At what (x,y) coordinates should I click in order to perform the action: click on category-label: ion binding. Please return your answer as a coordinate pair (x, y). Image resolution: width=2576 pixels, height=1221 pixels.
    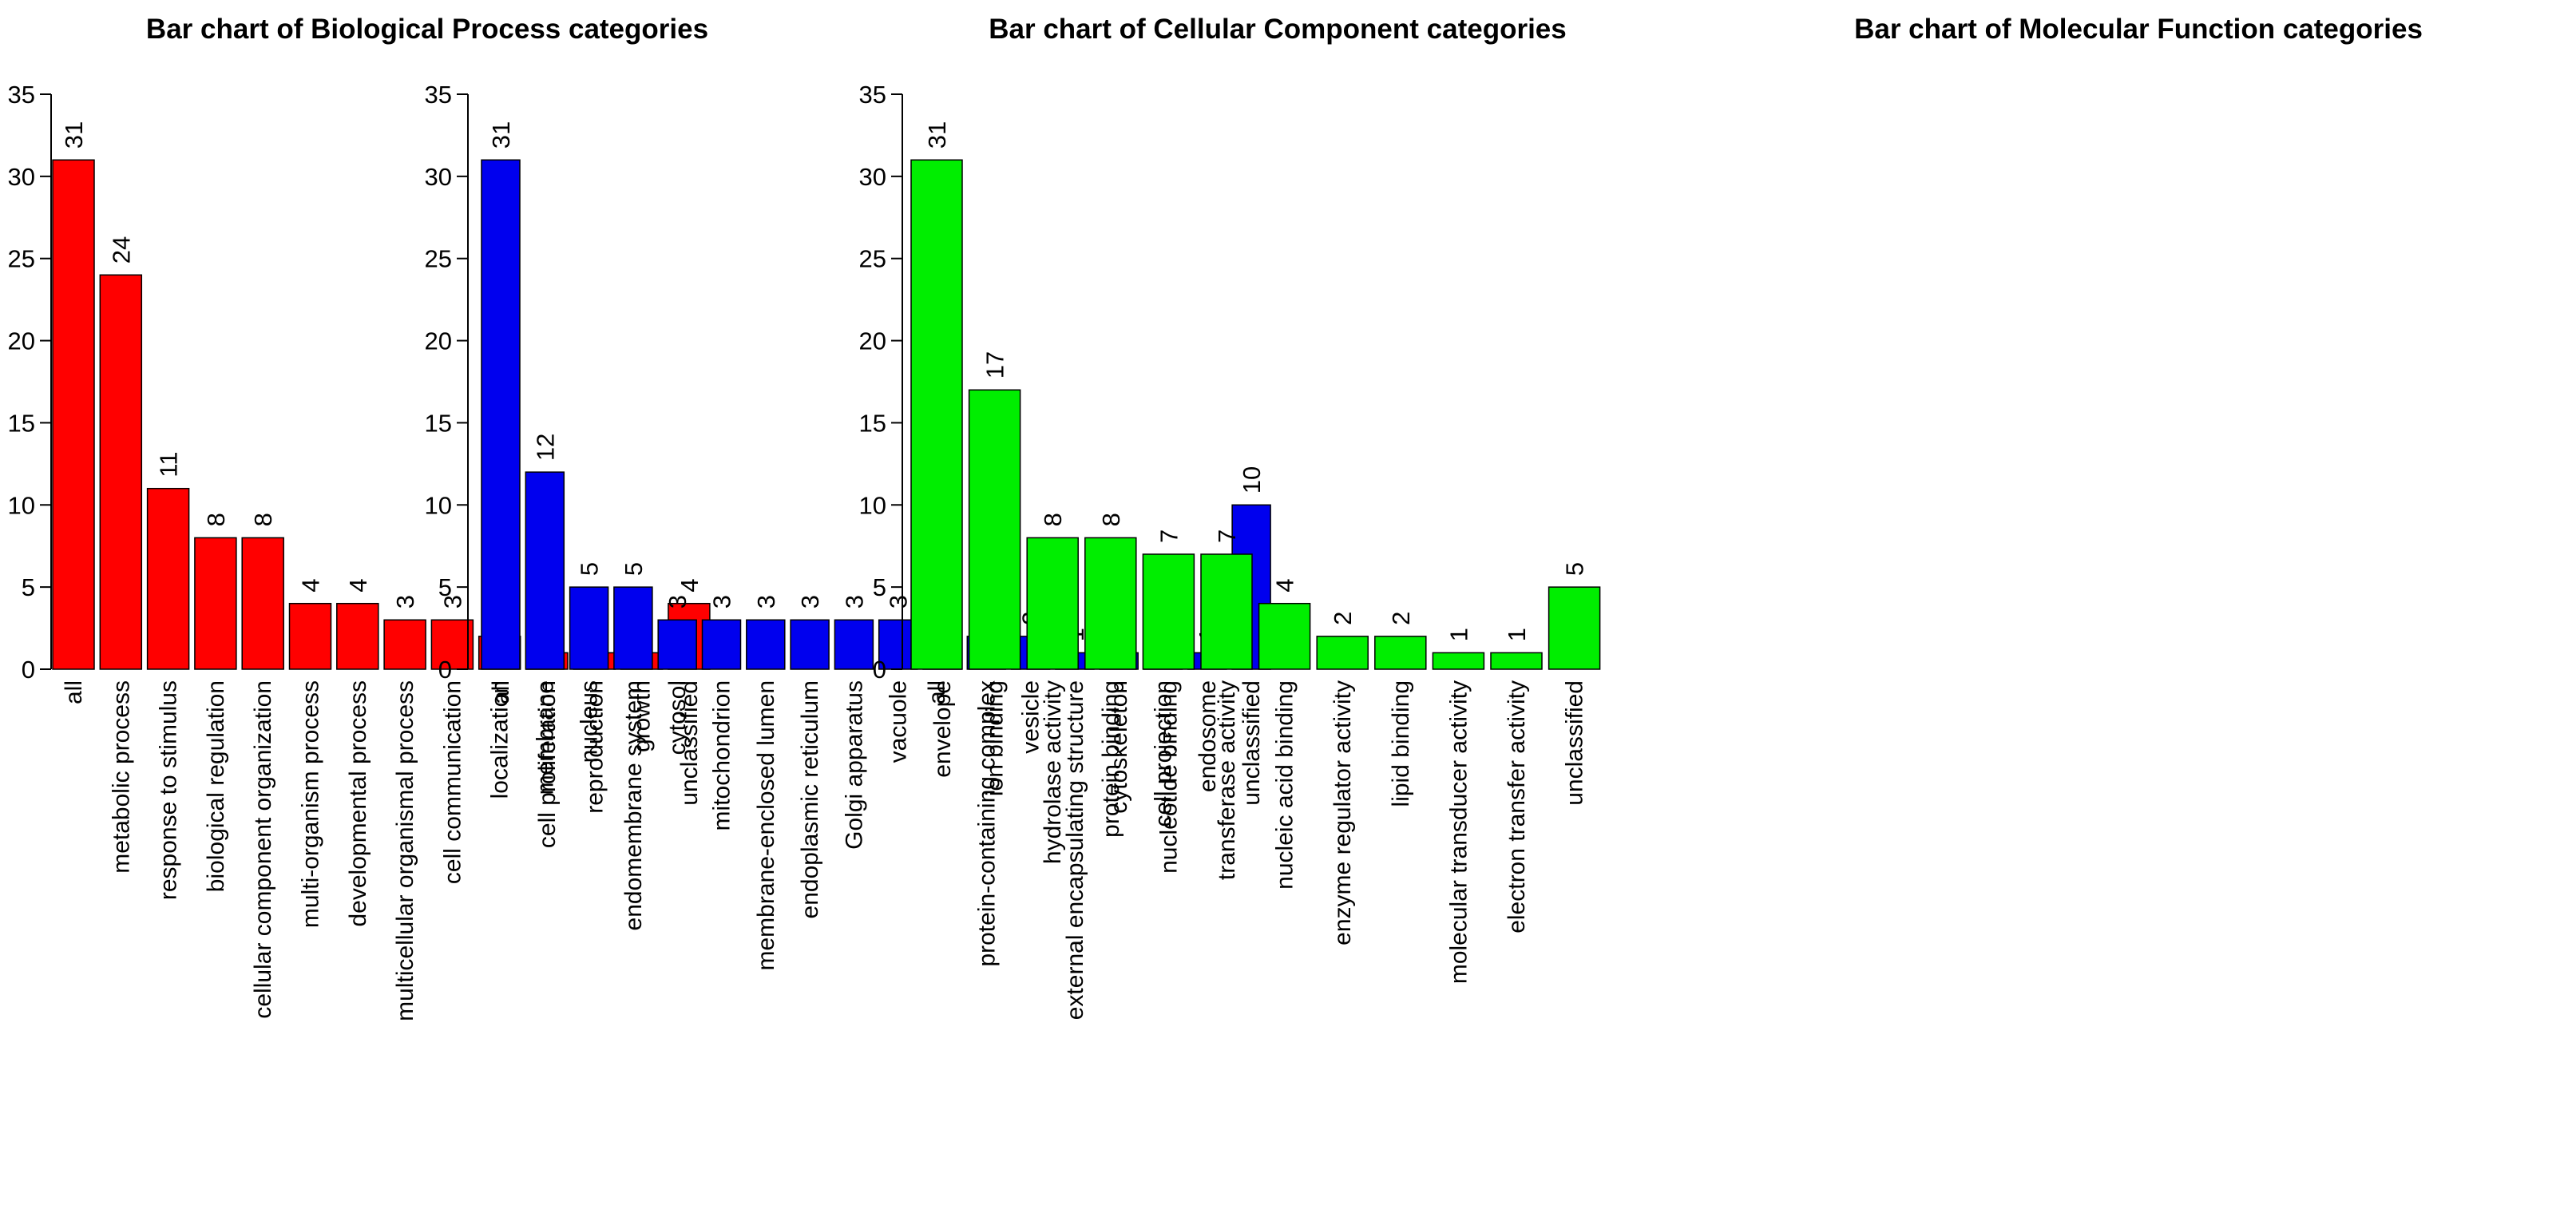
    Looking at the image, I should click on (995, 738).